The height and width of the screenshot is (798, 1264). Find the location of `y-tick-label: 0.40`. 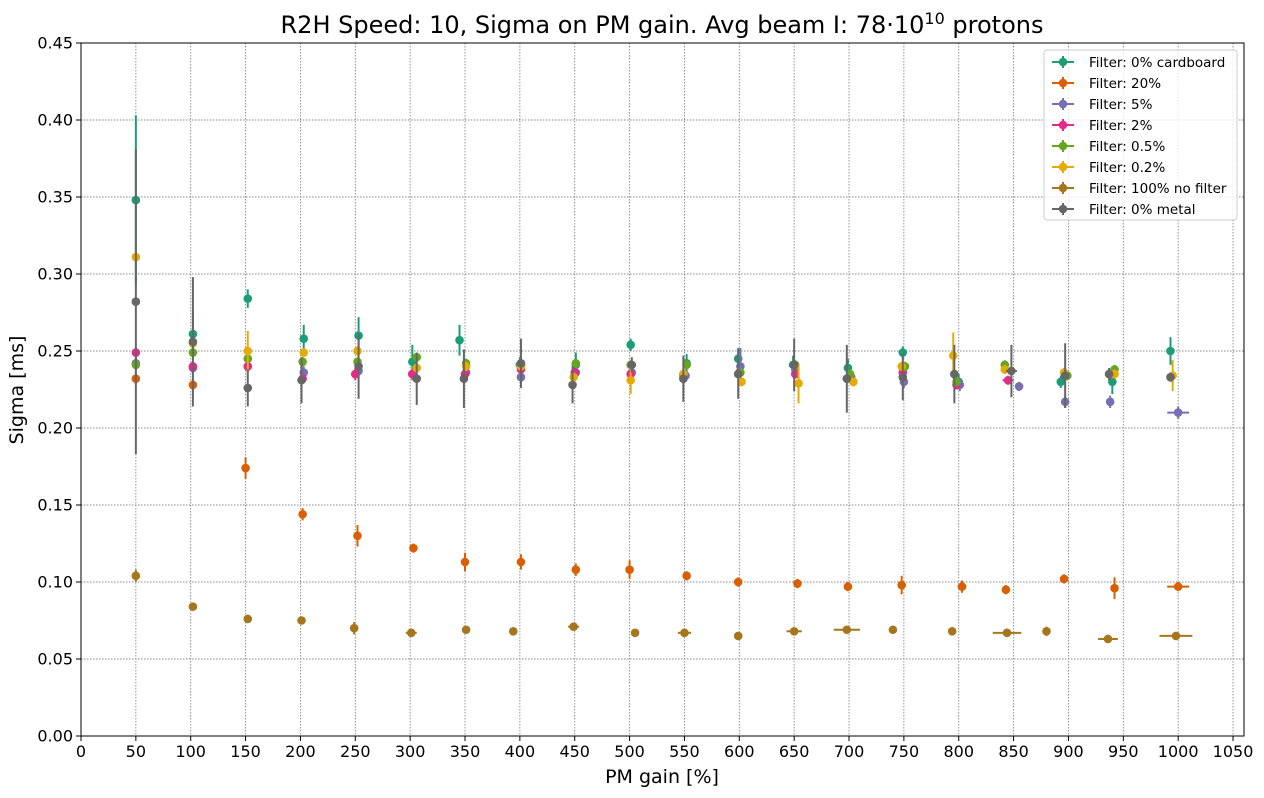

y-tick-label: 0.40 is located at coordinates (55, 120).